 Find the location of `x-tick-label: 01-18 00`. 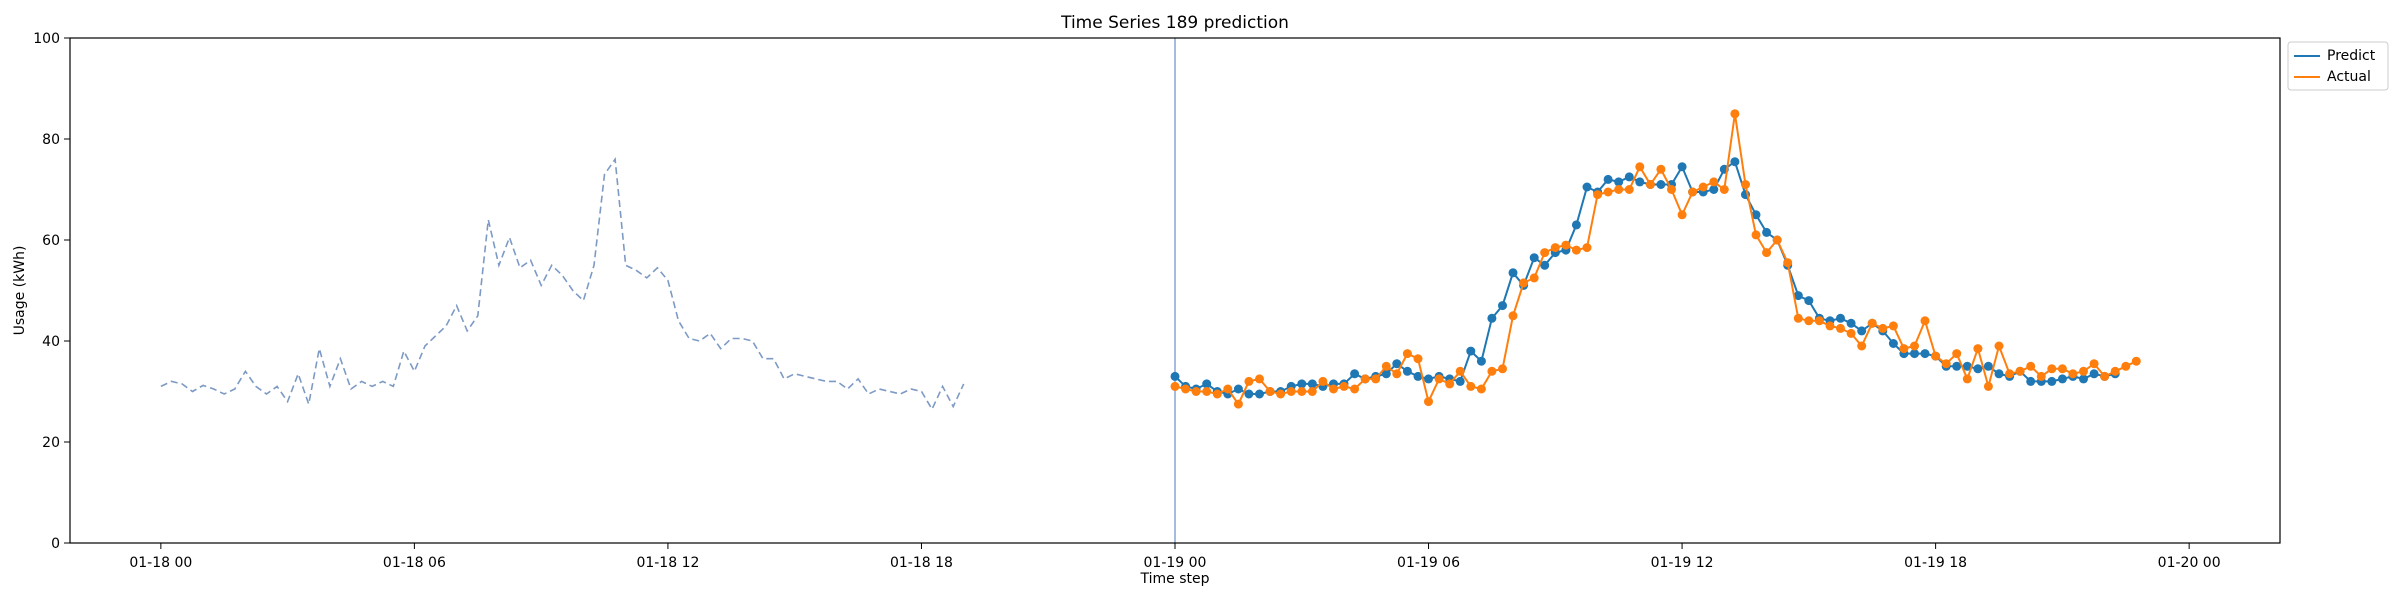

x-tick-label: 01-18 00 is located at coordinates (160, 563).